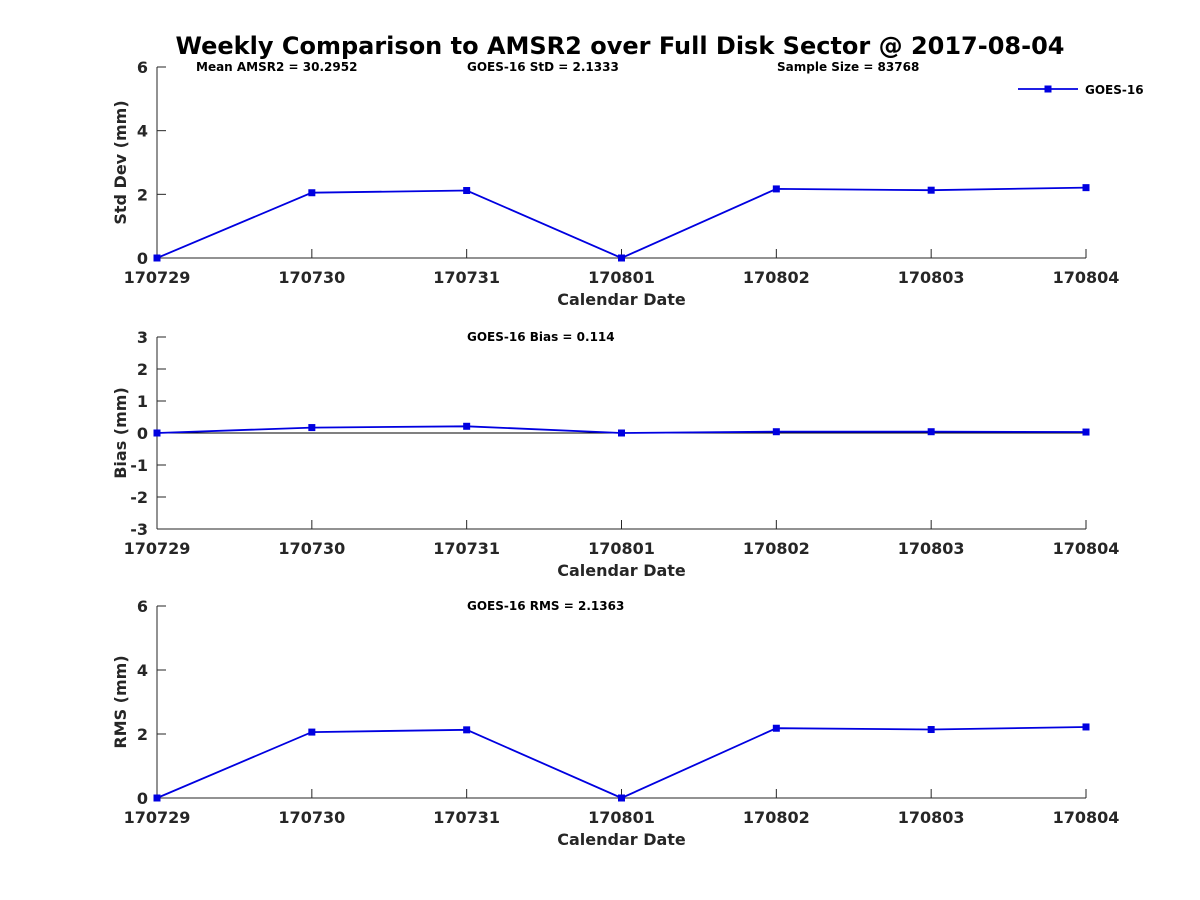 The width and height of the screenshot is (1200, 900). I want to click on y-tick-label: 3, so click(142, 337).